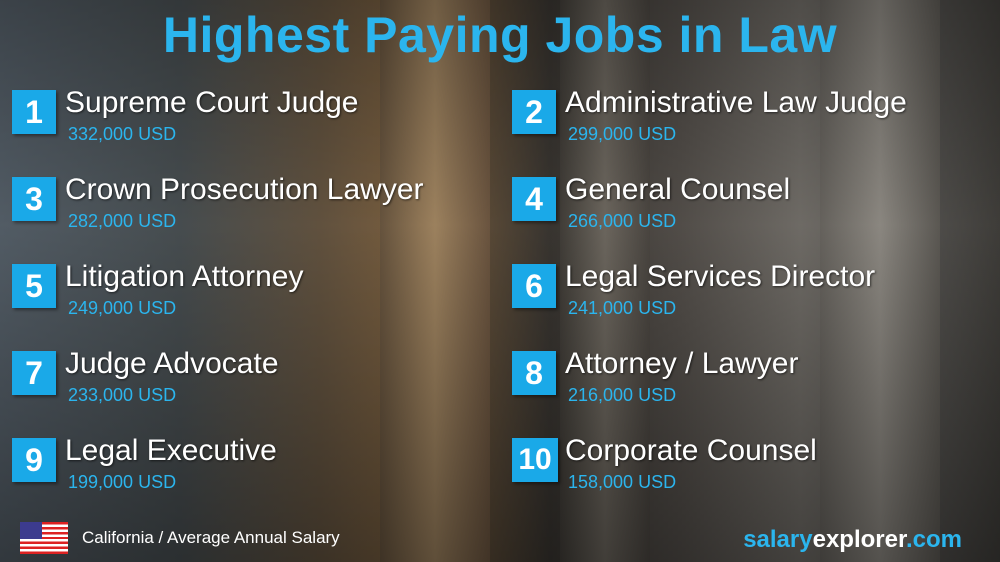 The height and width of the screenshot is (562, 1000). I want to click on job-item: 1 Supreme Court Judge 332,000 USD, so click(252, 121).